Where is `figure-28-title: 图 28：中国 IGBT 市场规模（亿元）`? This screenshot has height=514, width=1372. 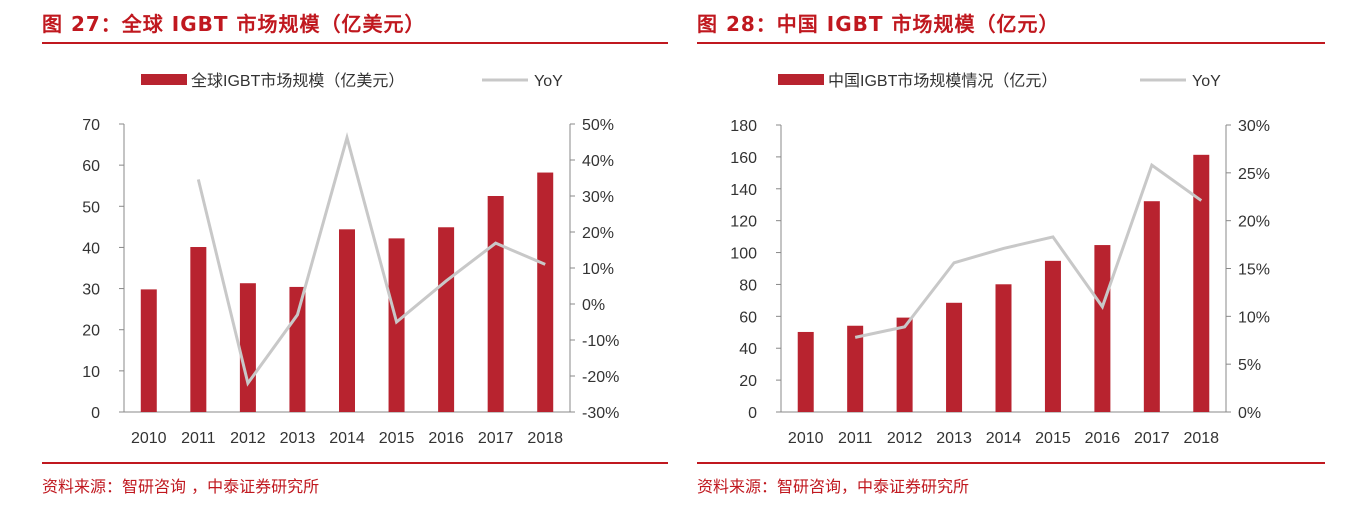 figure-28-title: 图 28：中国 IGBT 市场规模（亿元） is located at coordinates (878, 24).